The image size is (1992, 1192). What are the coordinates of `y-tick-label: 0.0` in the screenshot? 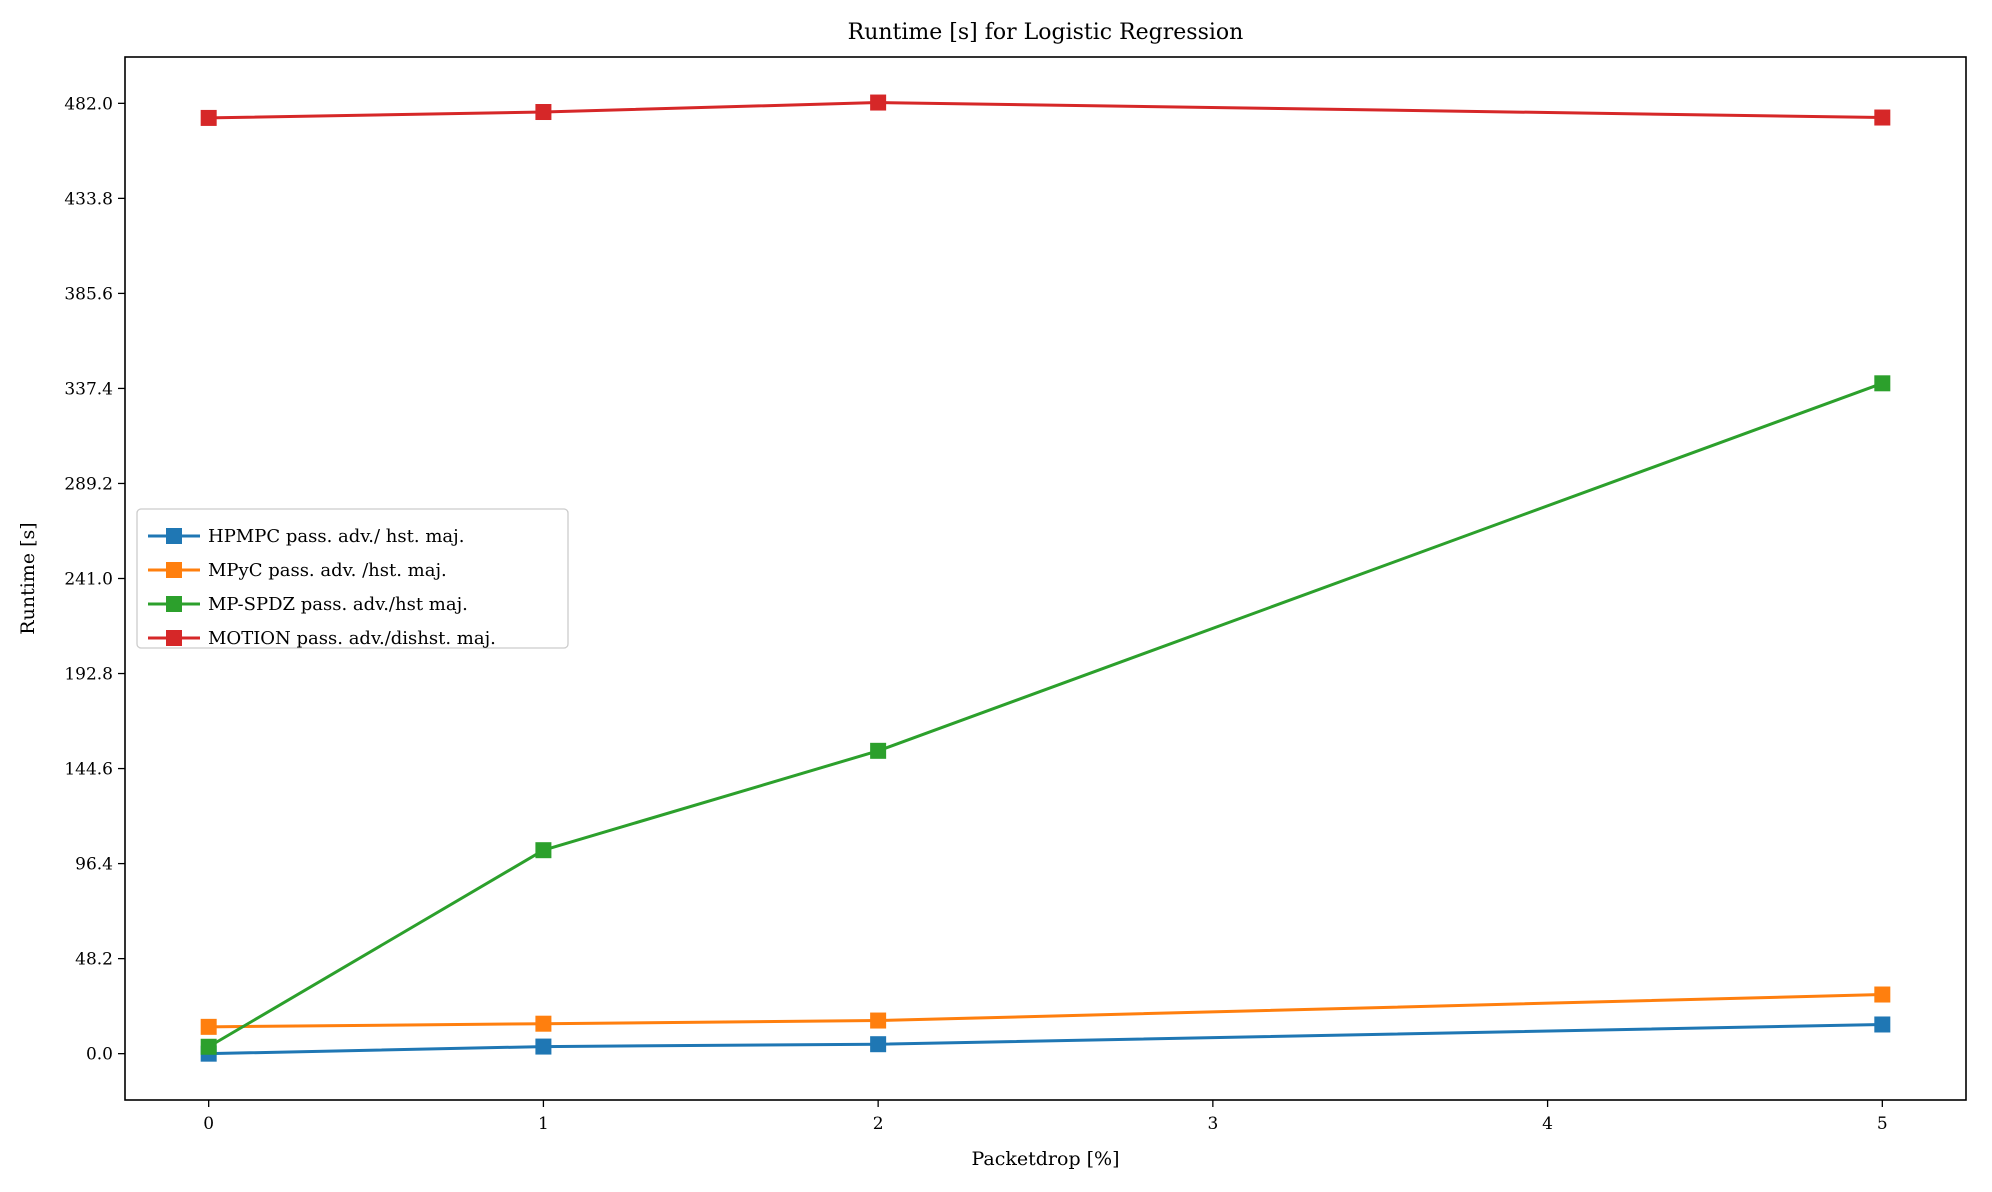 It's located at (99, 1055).